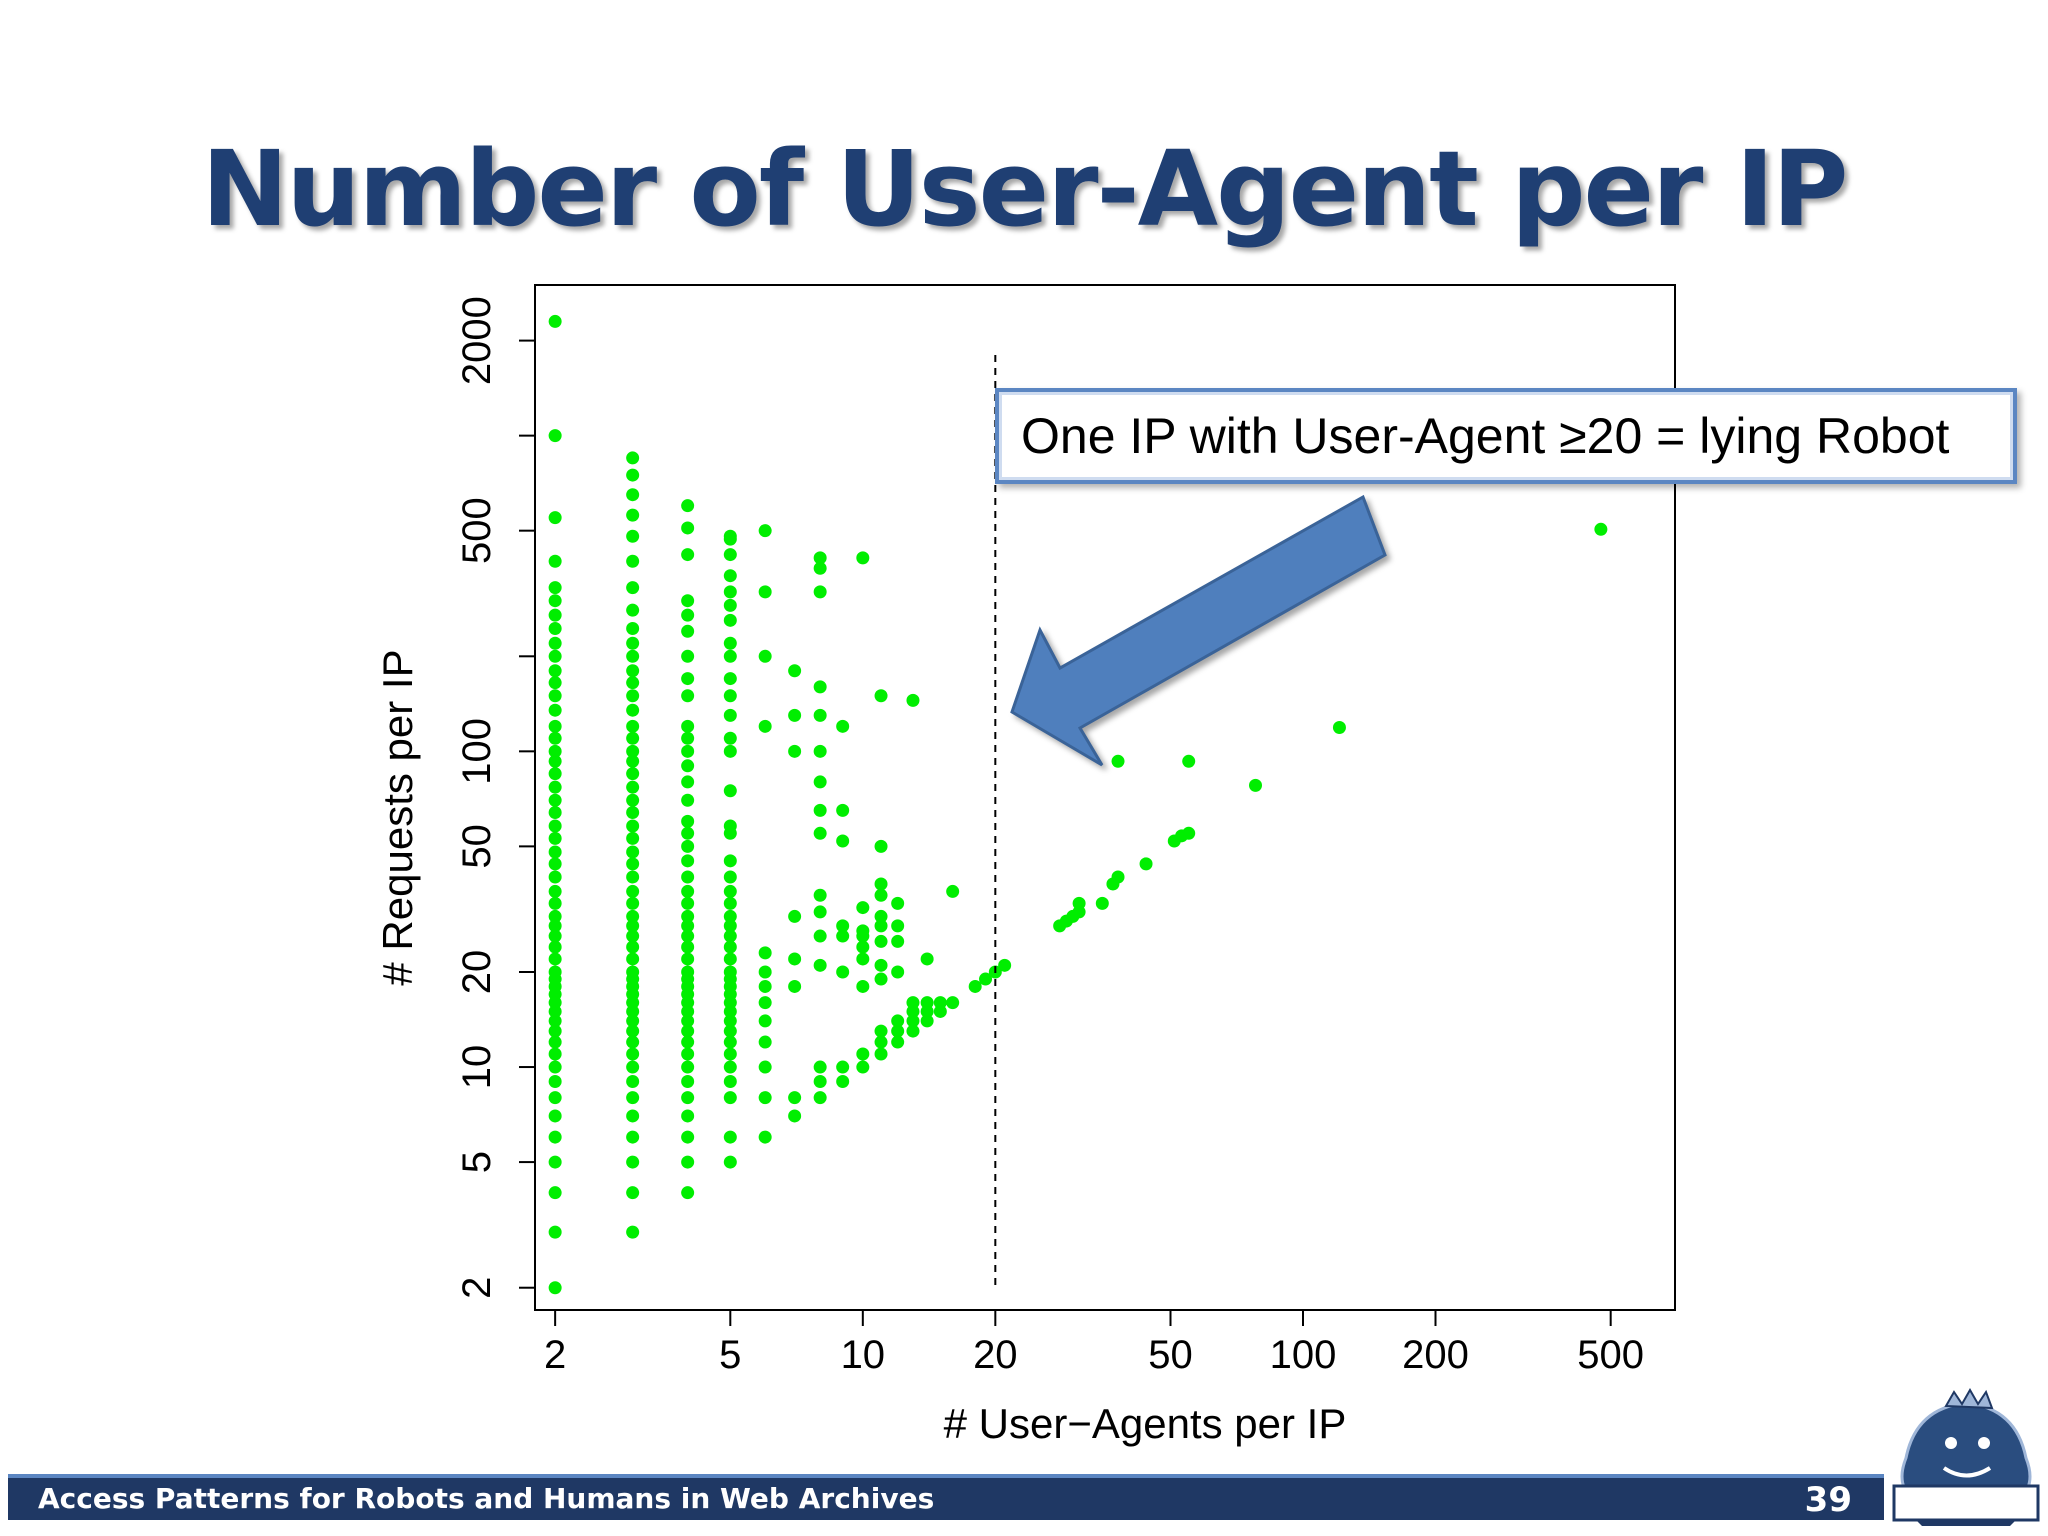 The image size is (2048, 1536). Describe the element at coordinates (1025, 189) in the screenshot. I see `slide-title: Number of User-Agent per IP` at that location.